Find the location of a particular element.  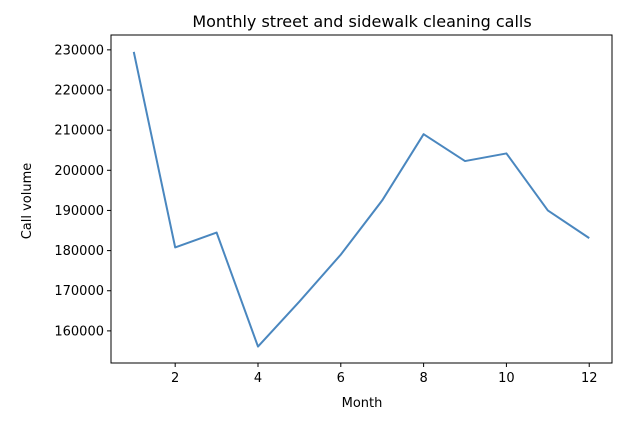

x-tick-label-2: 2 is located at coordinates (175, 378).